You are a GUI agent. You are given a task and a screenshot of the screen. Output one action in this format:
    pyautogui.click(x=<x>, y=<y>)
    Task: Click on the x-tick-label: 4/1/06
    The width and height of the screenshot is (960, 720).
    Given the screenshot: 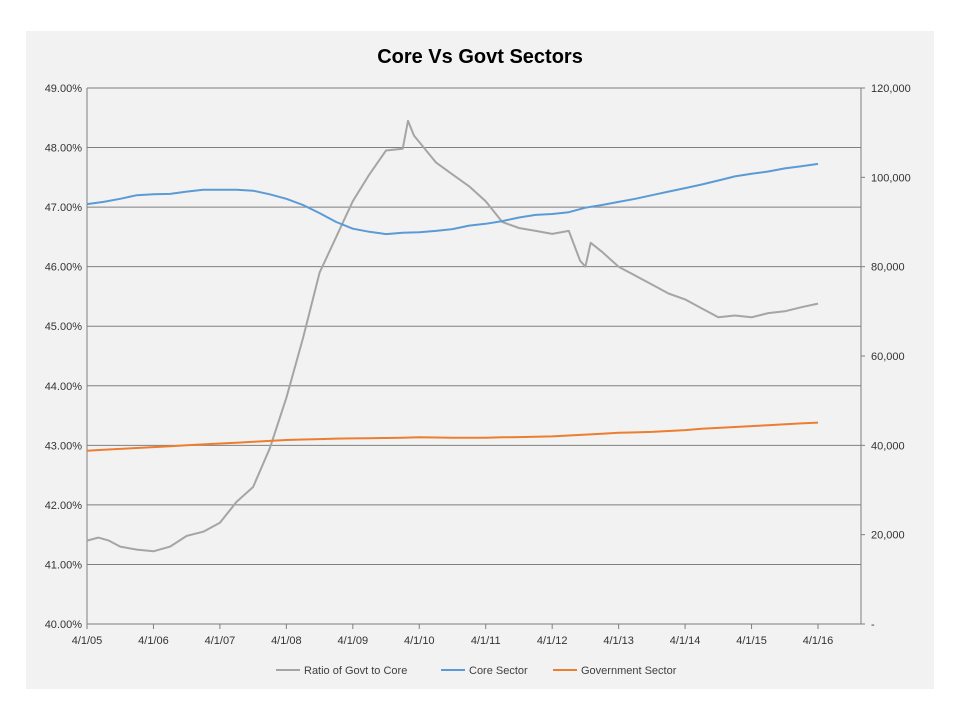 What is the action you would take?
    pyautogui.click(x=153, y=641)
    